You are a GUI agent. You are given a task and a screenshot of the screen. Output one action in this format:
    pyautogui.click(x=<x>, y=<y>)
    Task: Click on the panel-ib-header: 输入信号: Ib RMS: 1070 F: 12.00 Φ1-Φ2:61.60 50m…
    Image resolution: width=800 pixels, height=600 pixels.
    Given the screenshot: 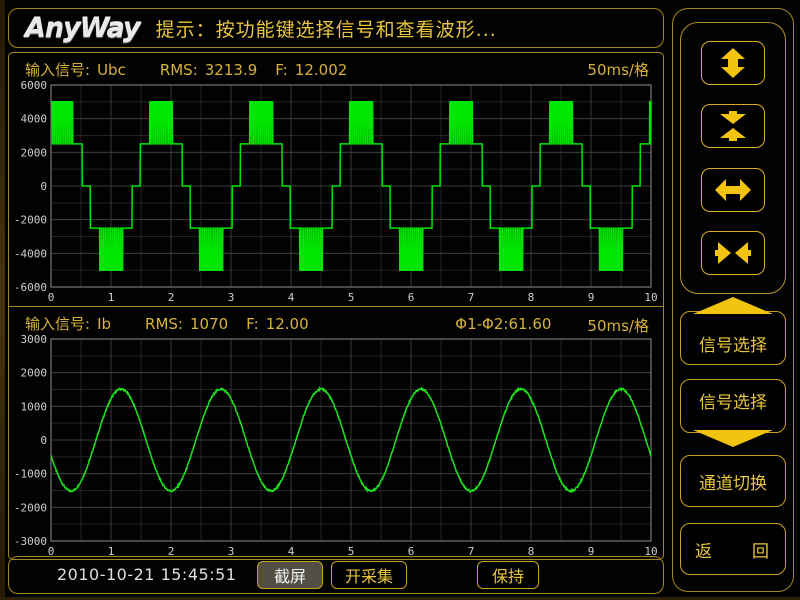 What is the action you would take?
    pyautogui.click(x=336, y=321)
    